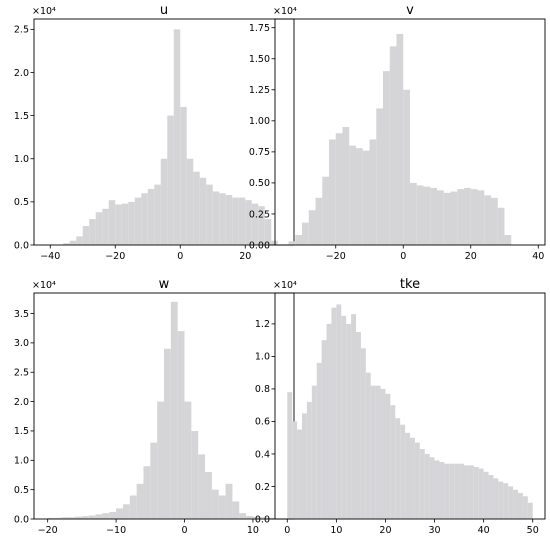 The width and height of the screenshot is (550, 539). What do you see at coordinates (21, 245) in the screenshot?
I see `y-tick-label-u-0: 0.0` at bounding box center [21, 245].